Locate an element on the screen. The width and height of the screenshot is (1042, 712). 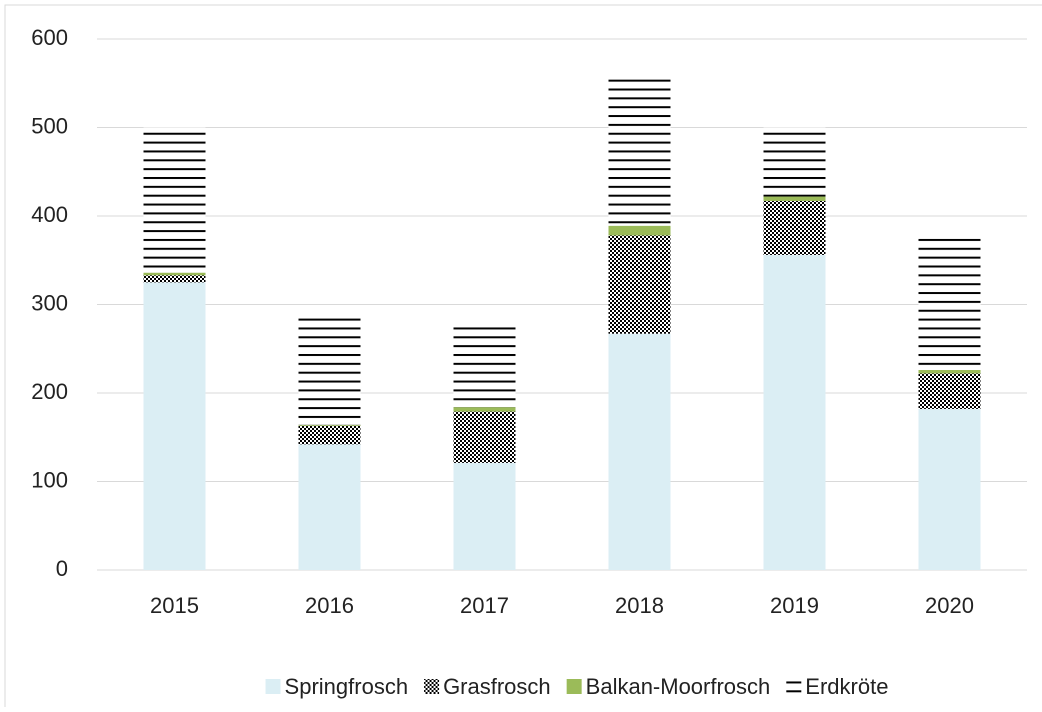
y-tick-label: 300 is located at coordinates (49, 302).